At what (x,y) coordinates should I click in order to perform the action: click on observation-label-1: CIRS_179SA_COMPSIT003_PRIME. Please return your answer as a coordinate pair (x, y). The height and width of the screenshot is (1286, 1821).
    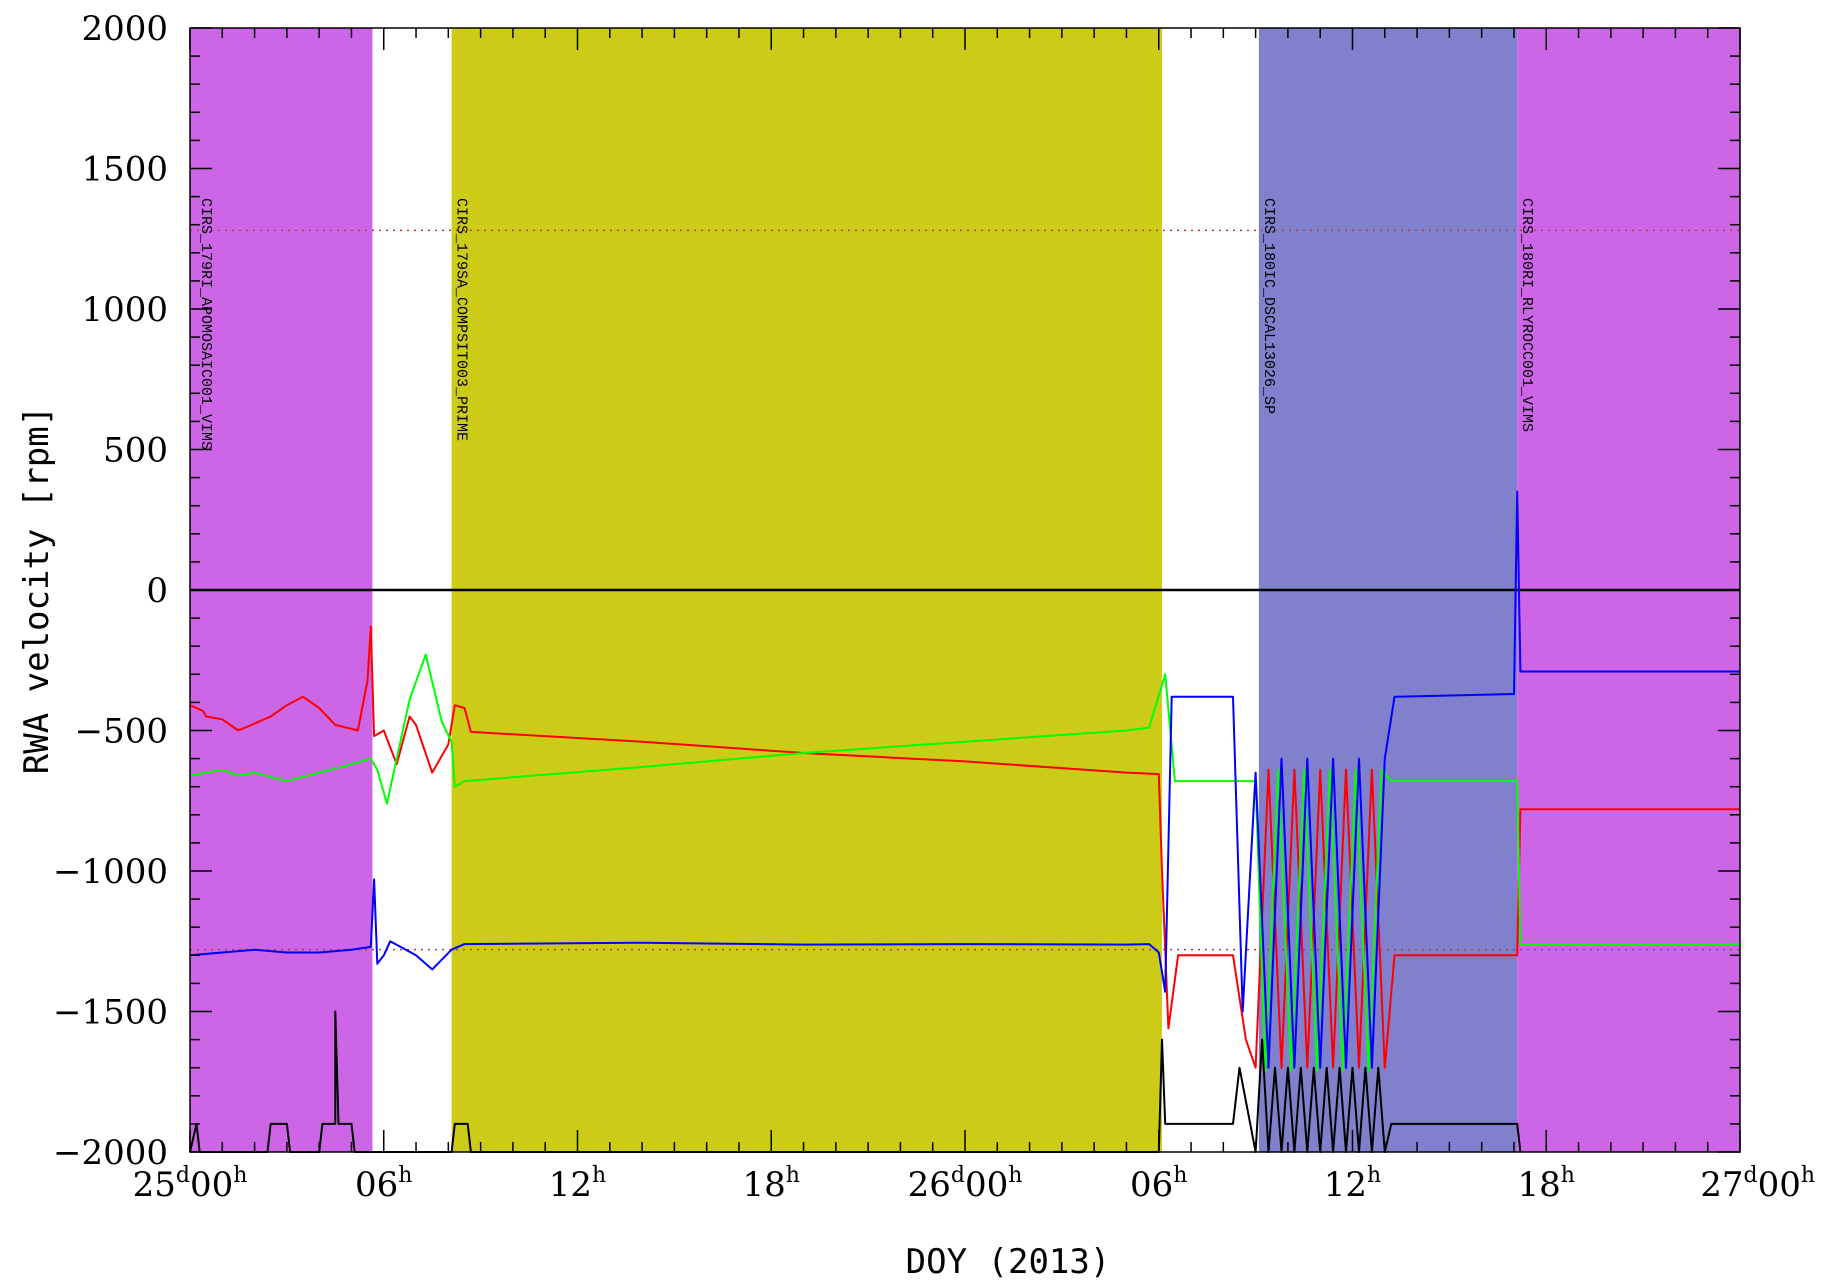
    Looking at the image, I should click on (461, 319).